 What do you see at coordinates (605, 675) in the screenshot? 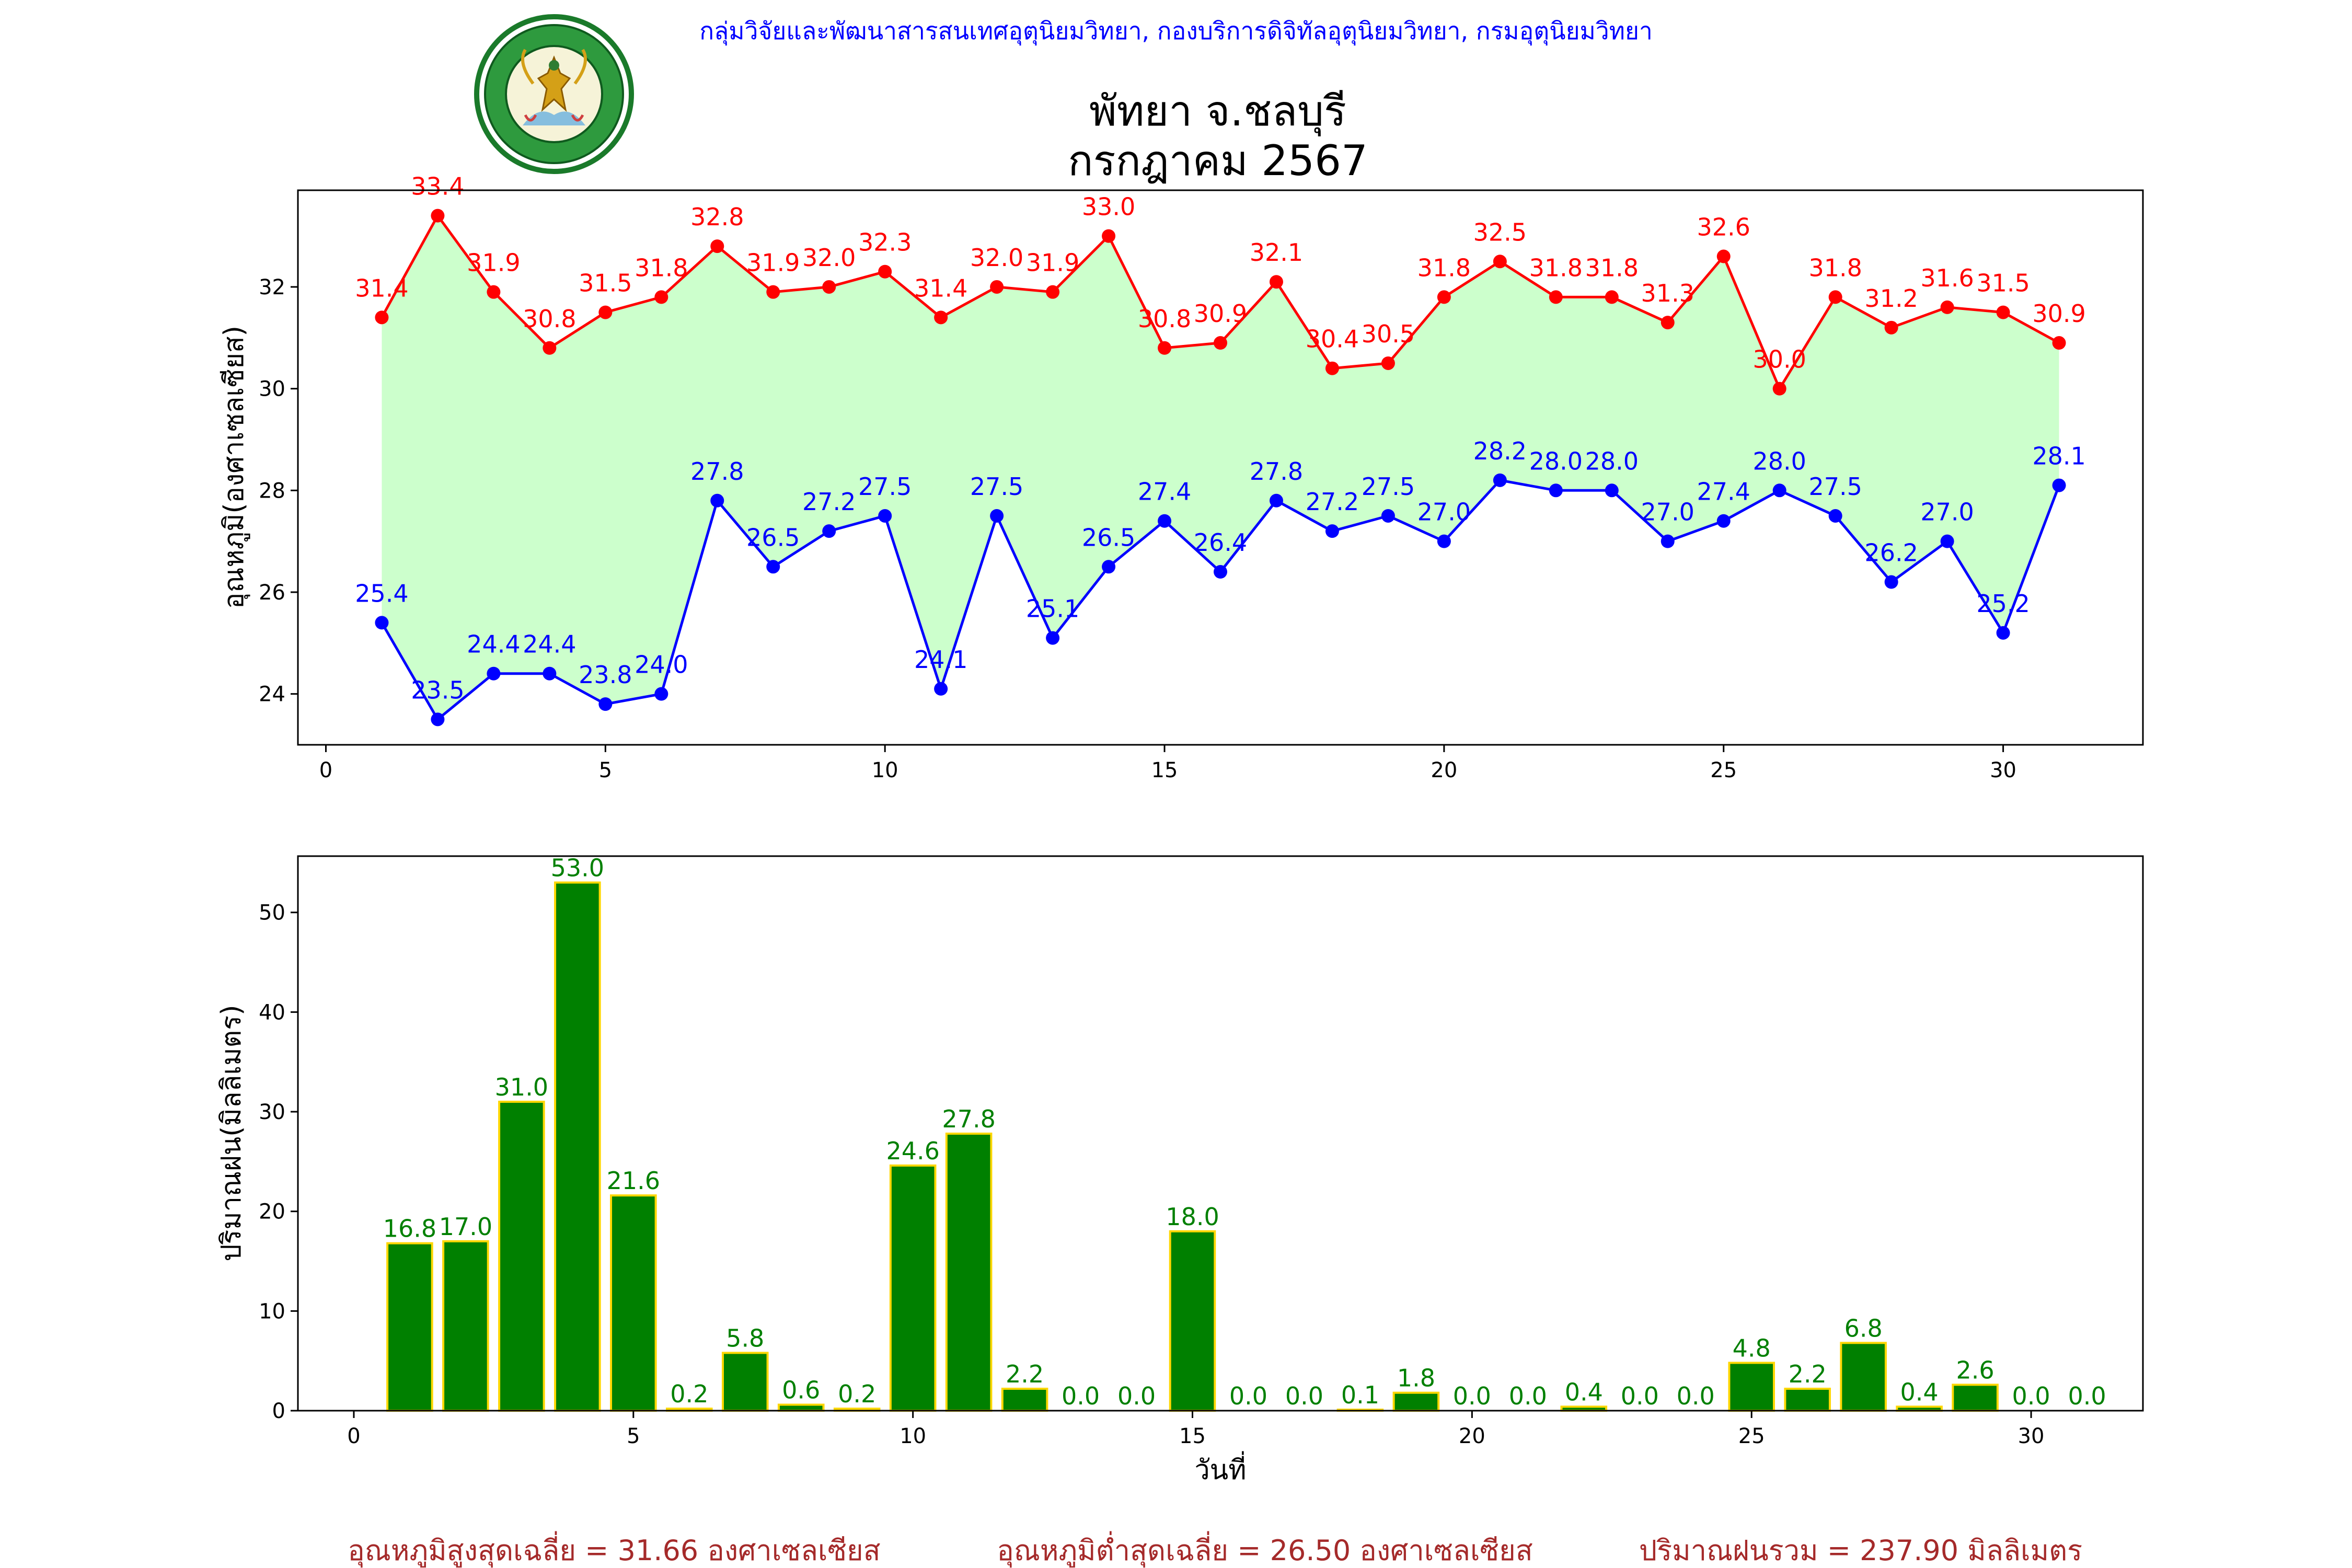
I see `min-temperature-label: 23.8` at bounding box center [605, 675].